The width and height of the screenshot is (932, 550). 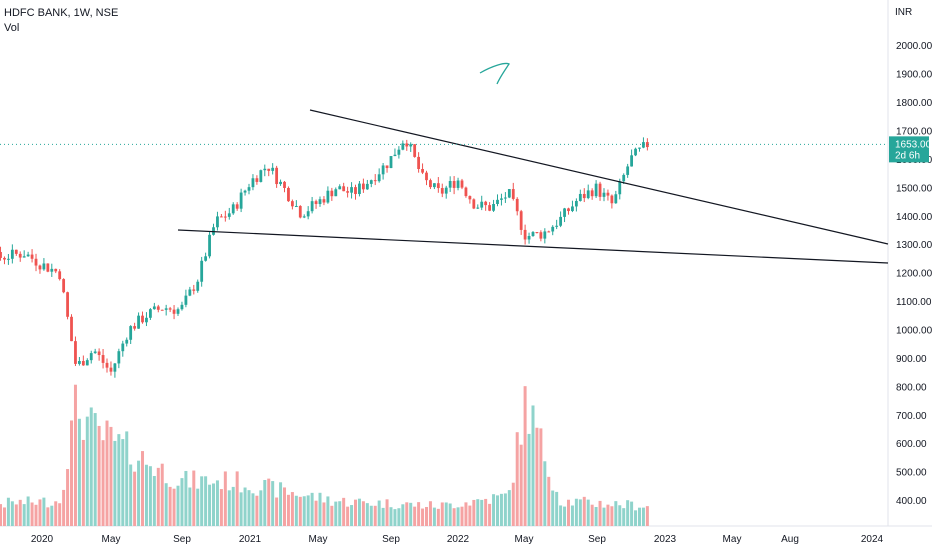 What do you see at coordinates (911, 501) in the screenshot?
I see `price-tick-label: 400.00` at bounding box center [911, 501].